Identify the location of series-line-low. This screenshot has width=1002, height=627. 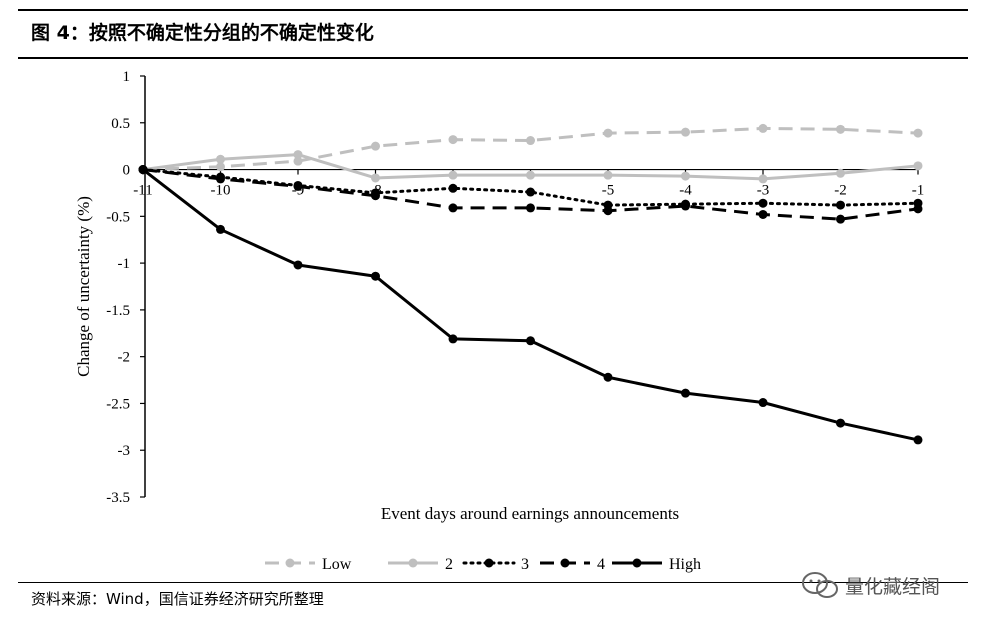
(530, 149).